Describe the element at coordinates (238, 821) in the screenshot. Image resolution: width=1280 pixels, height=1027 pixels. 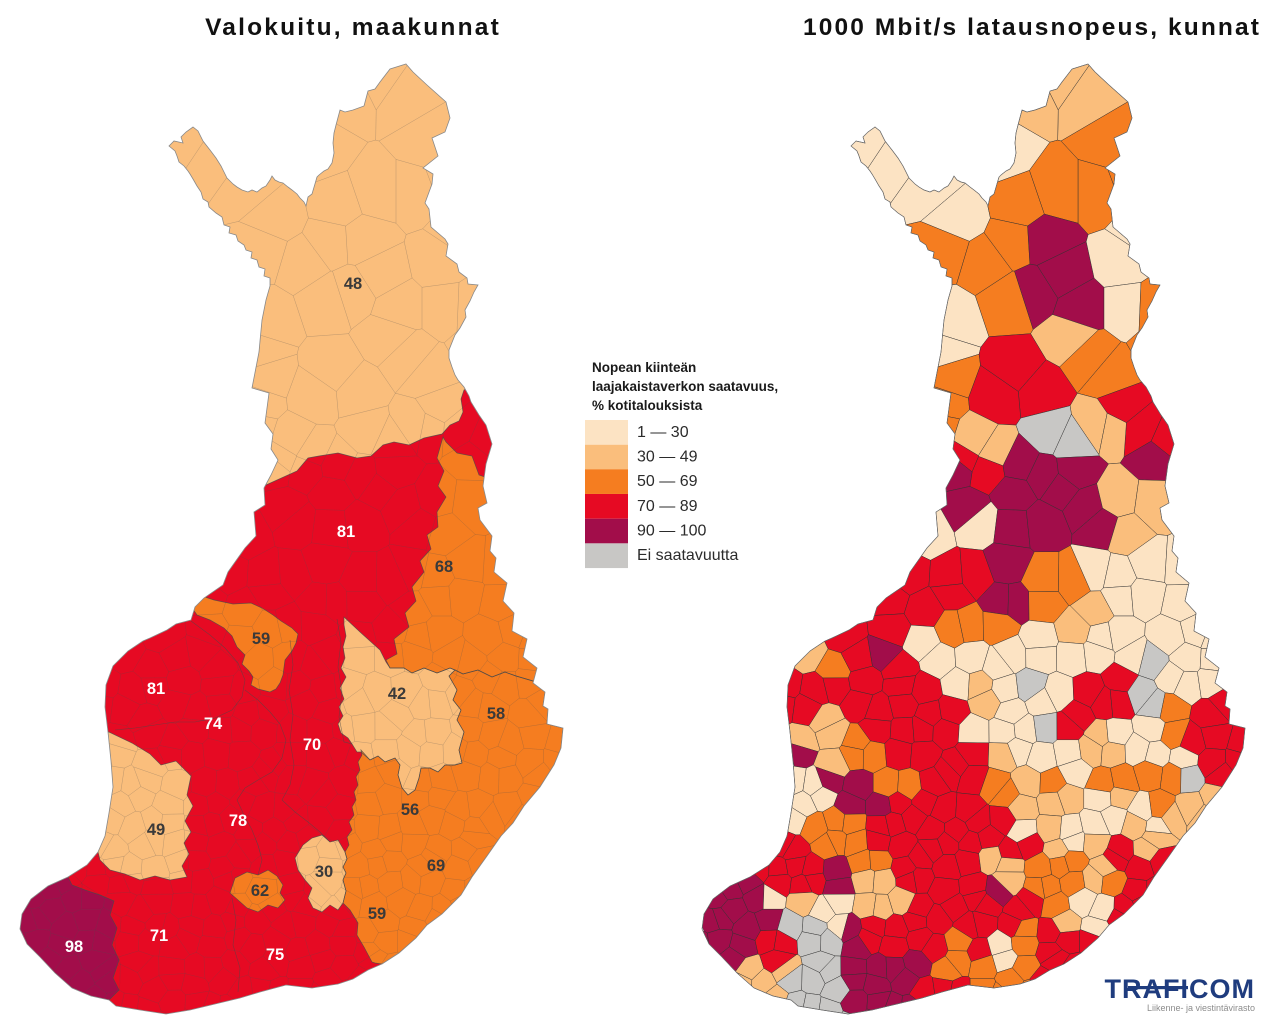
I see `svg-text: 78` at that location.